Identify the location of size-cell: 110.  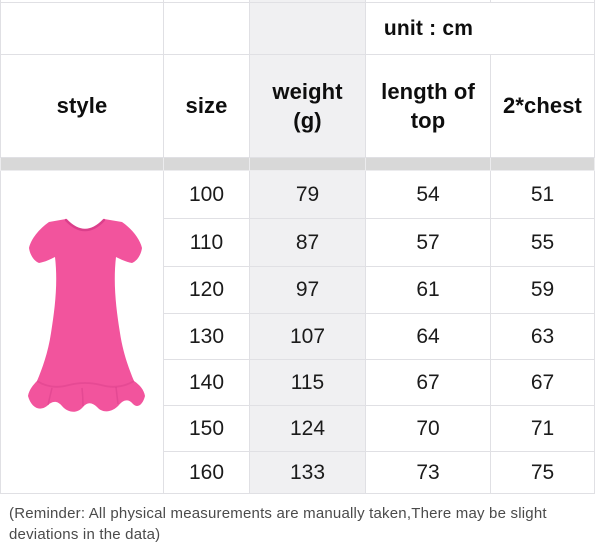
(206, 242).